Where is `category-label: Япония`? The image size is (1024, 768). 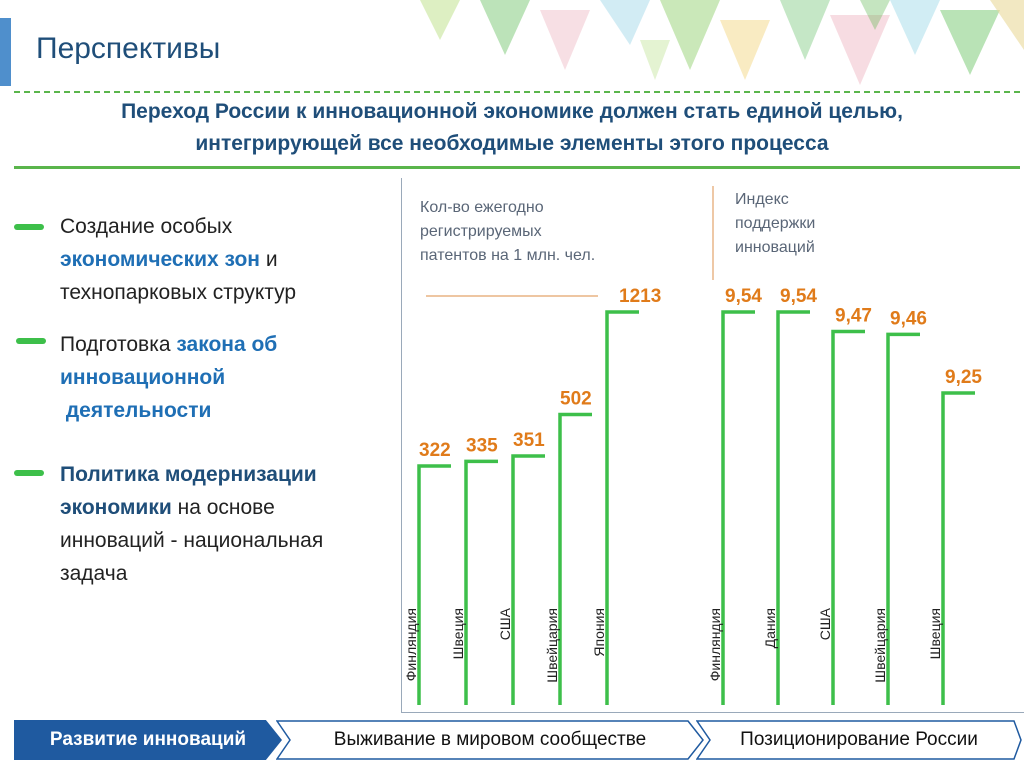 category-label: Япония is located at coordinates (599, 632).